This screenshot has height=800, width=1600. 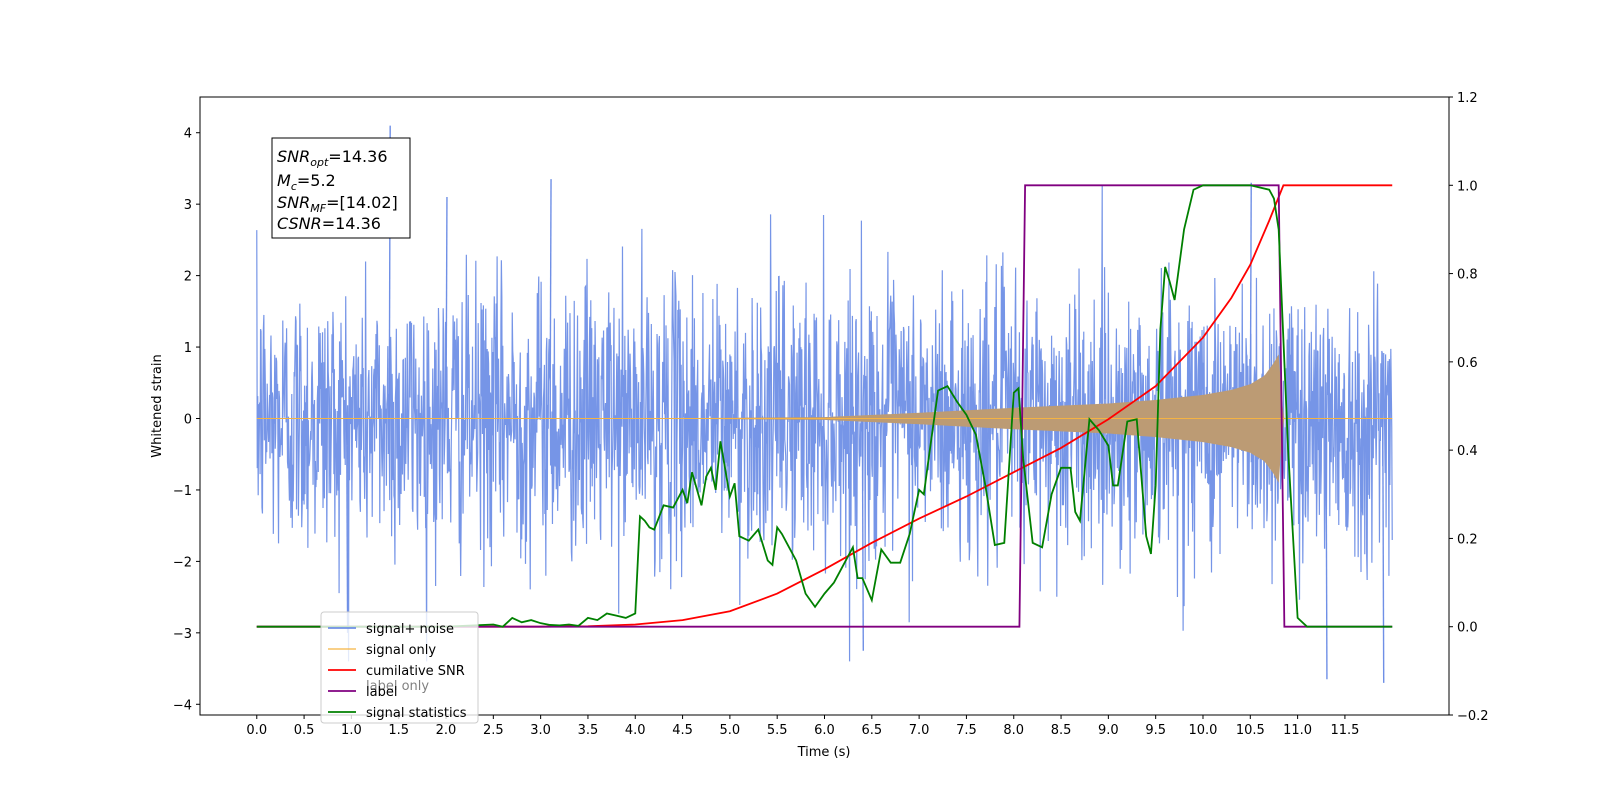 What do you see at coordinates (182, 634) in the screenshot?
I see `y-tick-label: −3` at bounding box center [182, 634].